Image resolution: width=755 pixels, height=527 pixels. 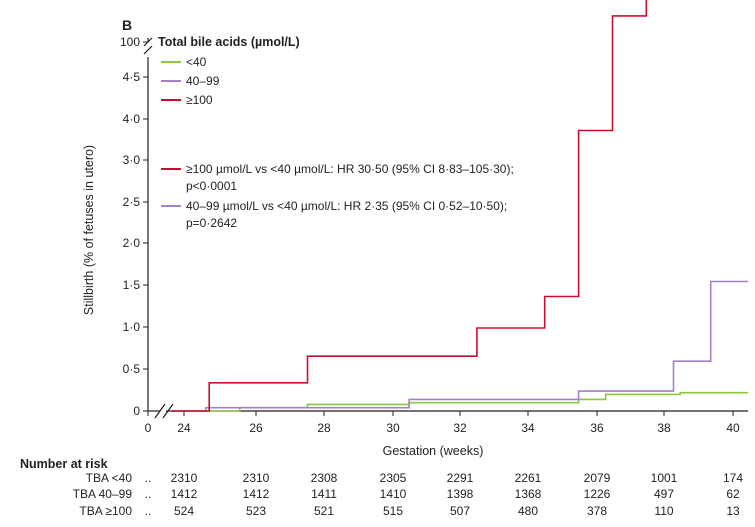 What do you see at coordinates (733, 494) in the screenshot?
I see `risk-cell: 62` at bounding box center [733, 494].